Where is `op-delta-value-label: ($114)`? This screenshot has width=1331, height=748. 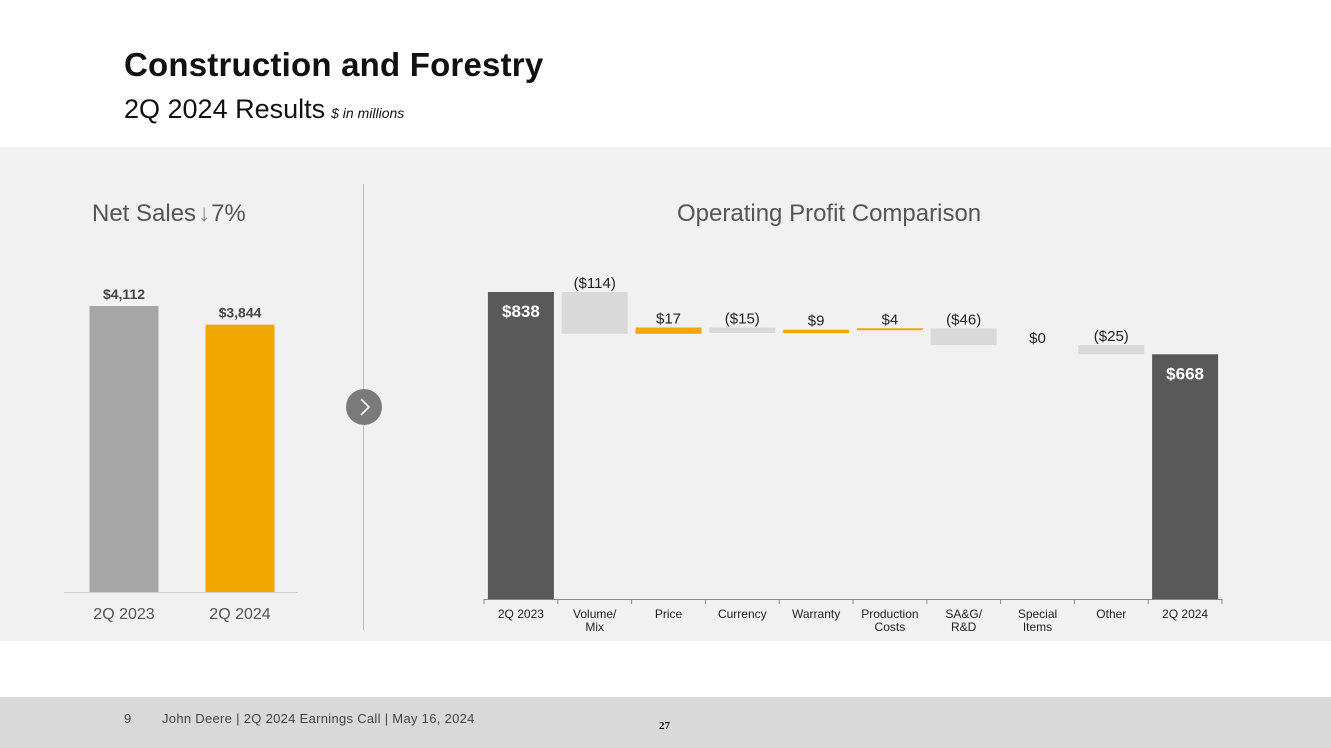
op-delta-value-label: ($114) is located at coordinates (595, 283).